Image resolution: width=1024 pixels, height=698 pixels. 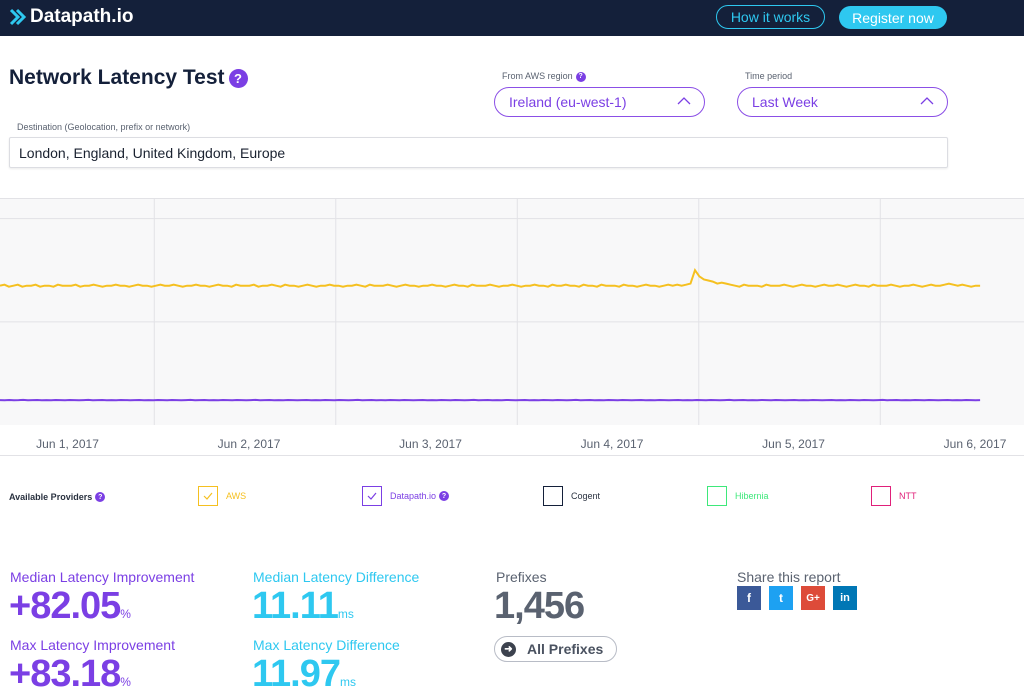 What do you see at coordinates (51, 497) in the screenshot?
I see `providers-label-text: Available Providers` at bounding box center [51, 497].